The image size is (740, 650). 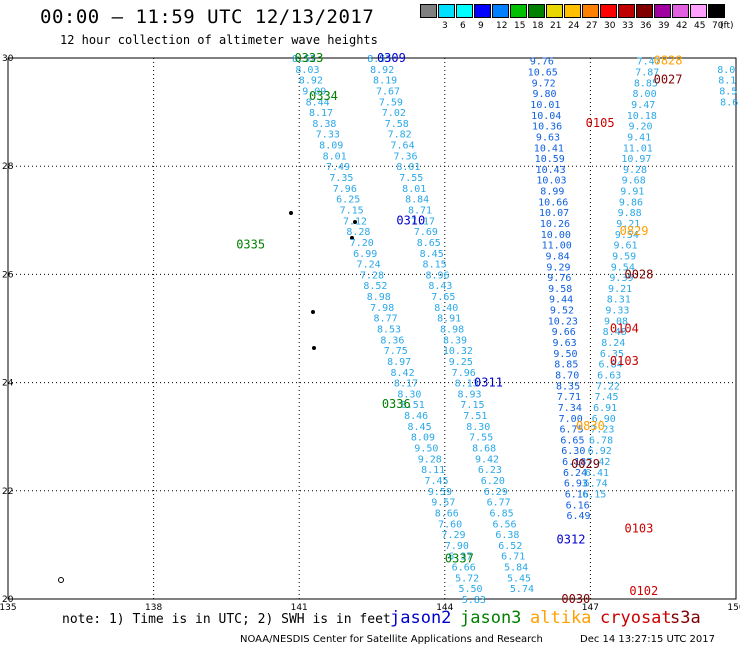 I want to click on lat-tick-label: 28, so click(x=8, y=167).